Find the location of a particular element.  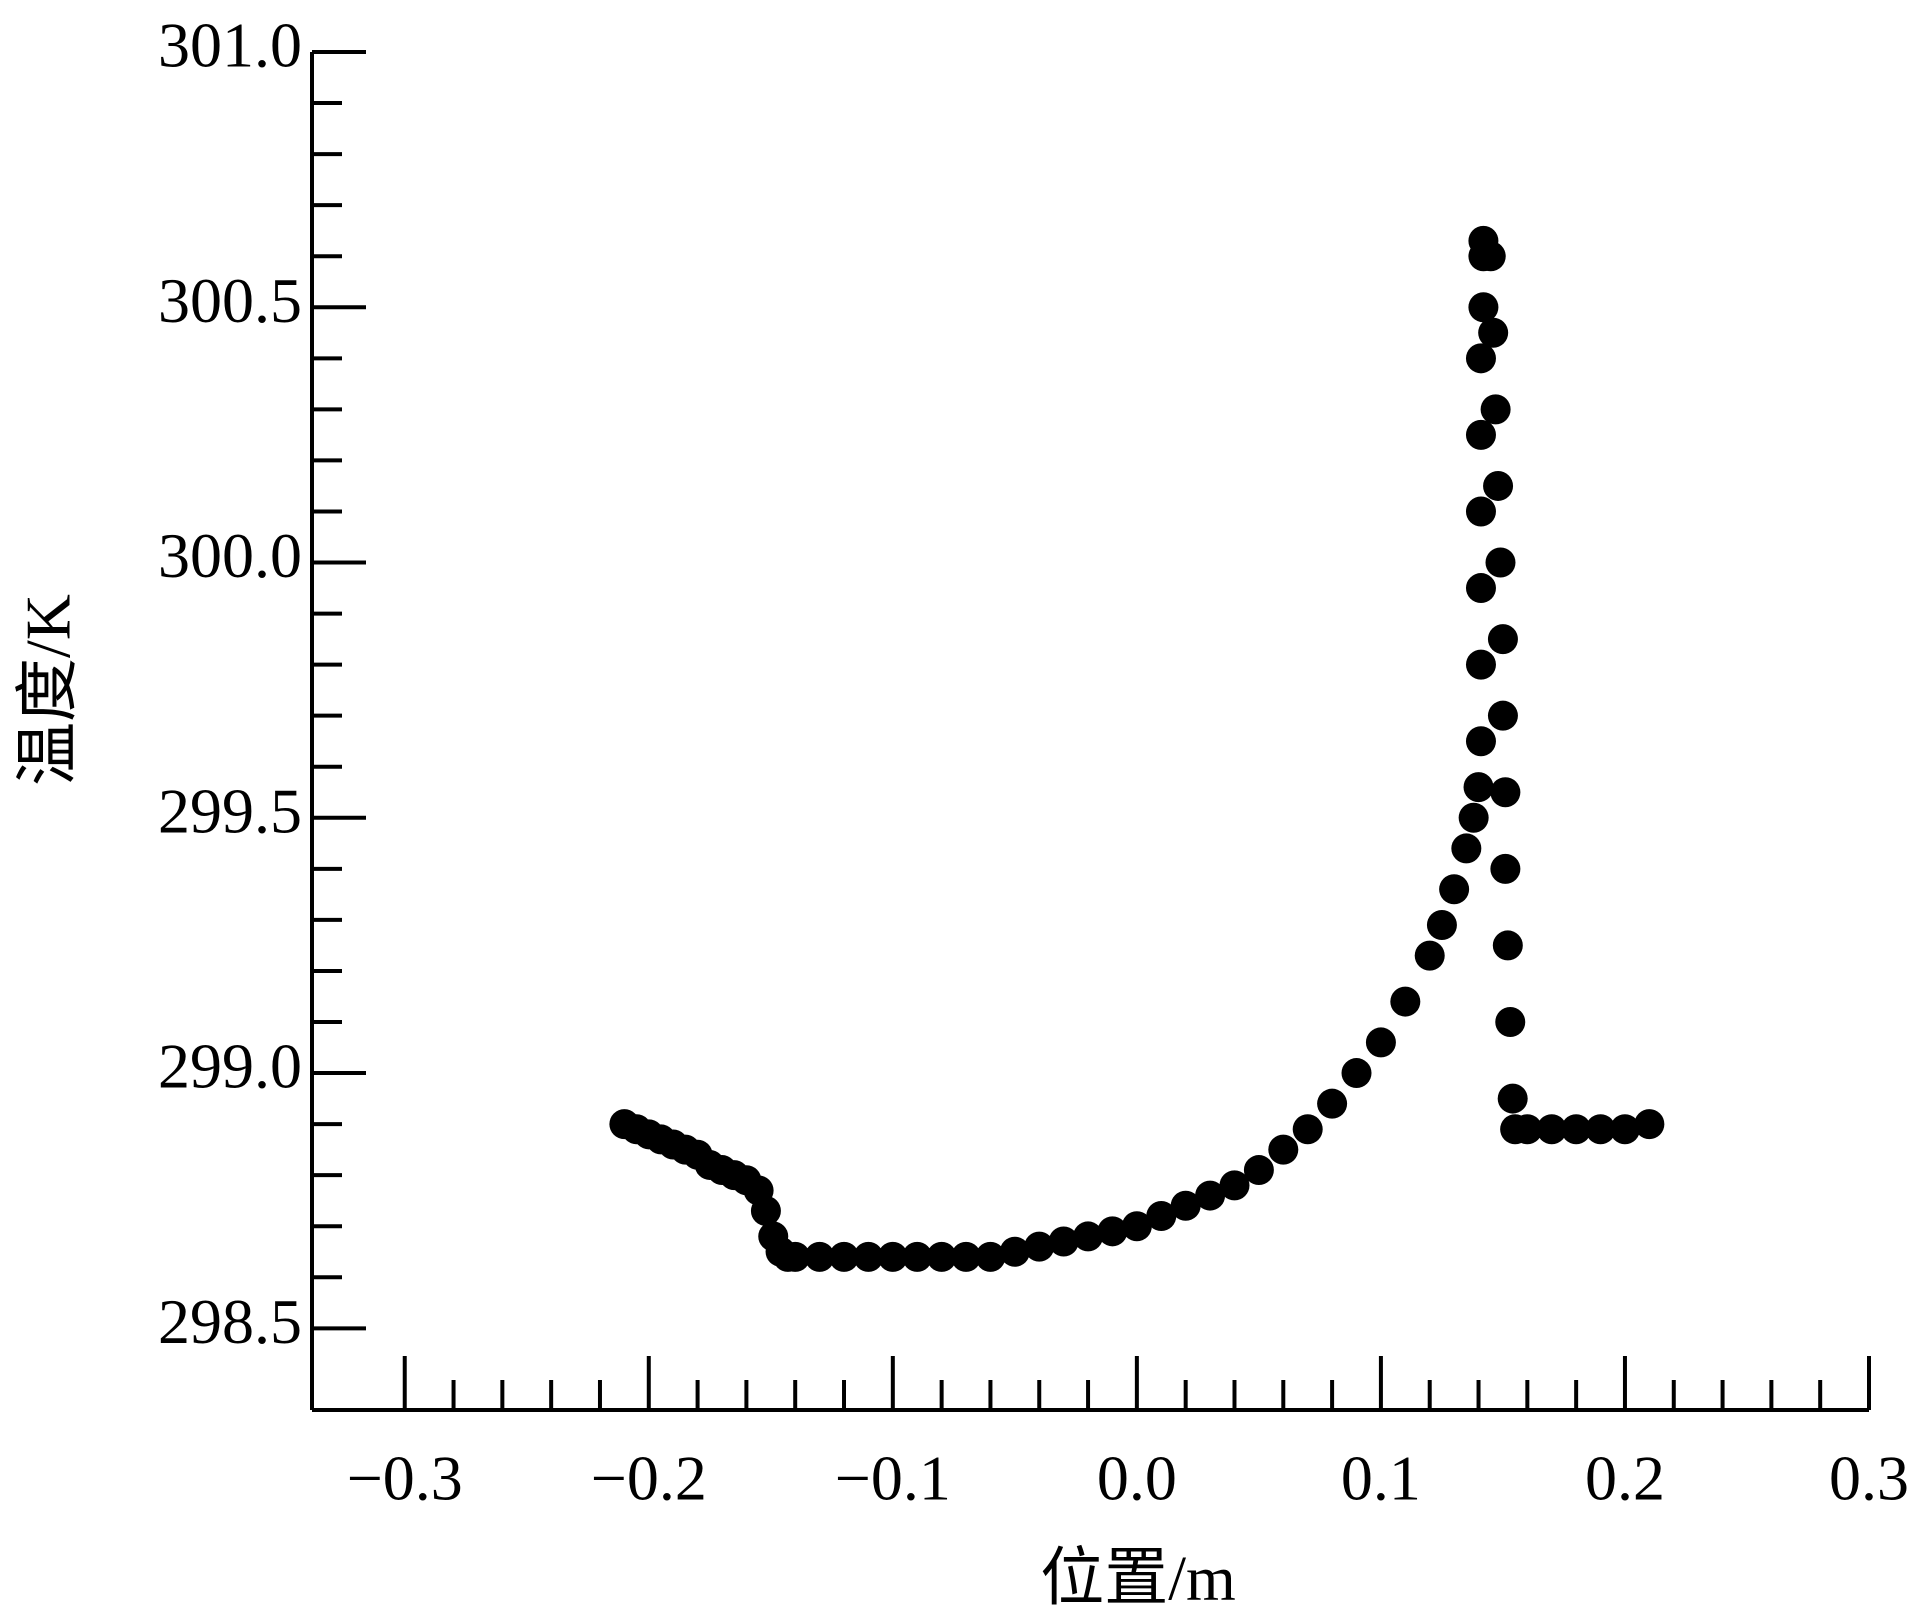

x-tick-label: −0.1 is located at coordinates (893, 1478).